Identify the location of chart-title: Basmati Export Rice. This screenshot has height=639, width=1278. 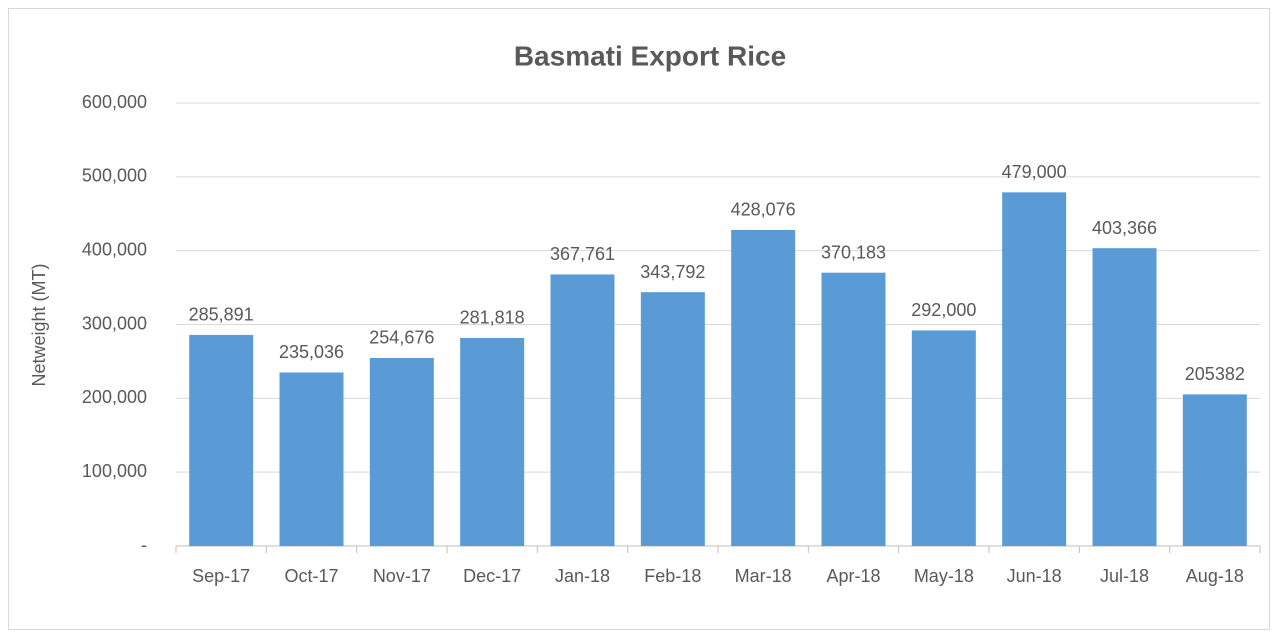
(650, 55).